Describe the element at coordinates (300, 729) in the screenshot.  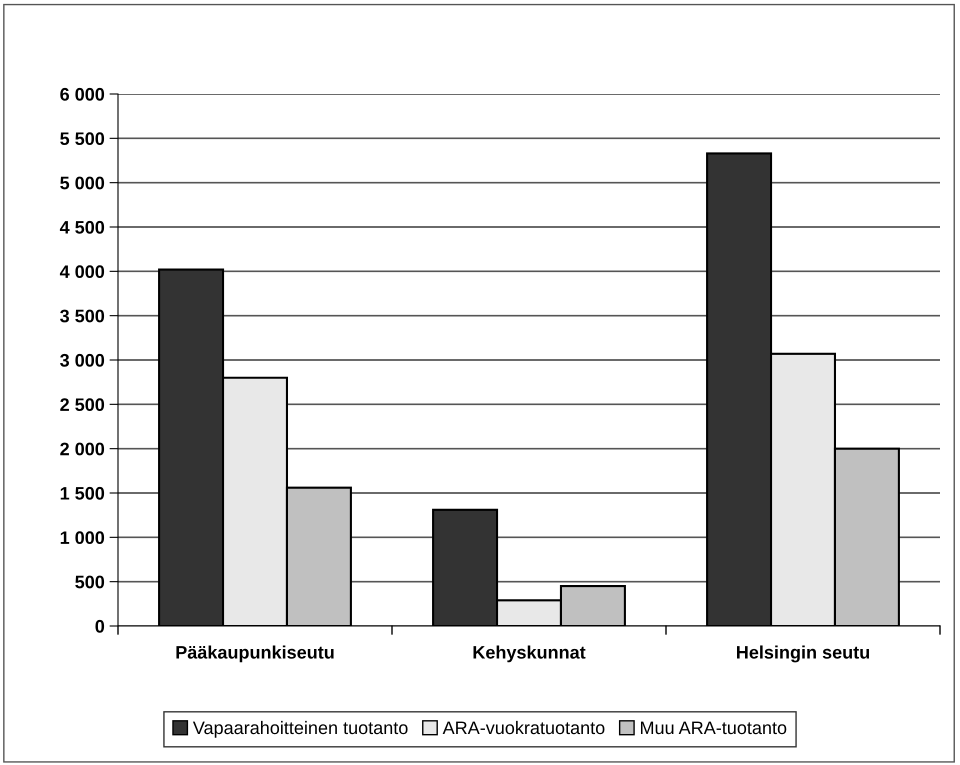
I see `legend-label: Vapaarahoitteinen tuotanto` at that location.